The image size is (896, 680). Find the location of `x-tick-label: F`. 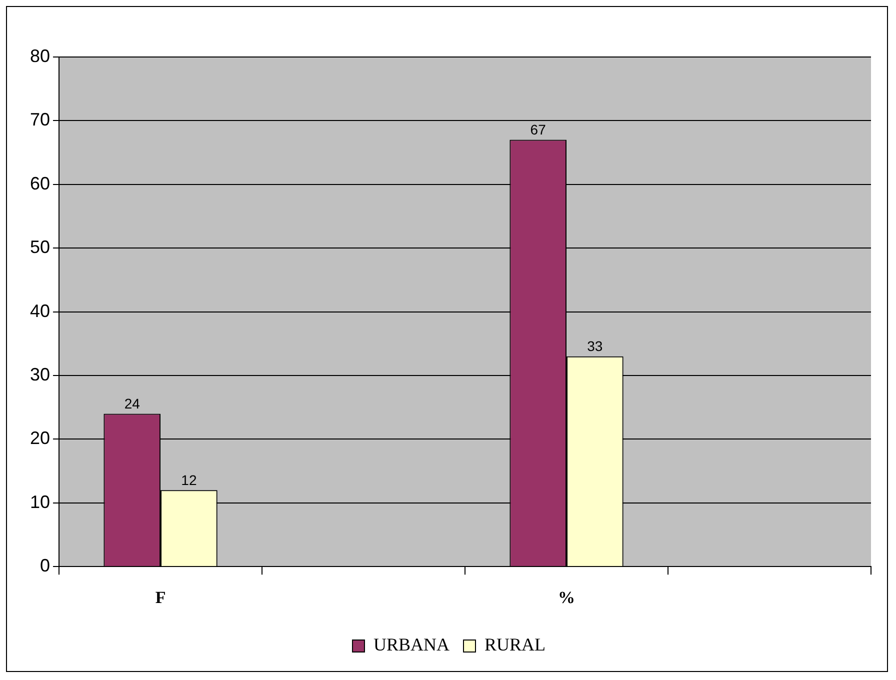

x-tick-label: F is located at coordinates (160, 598).